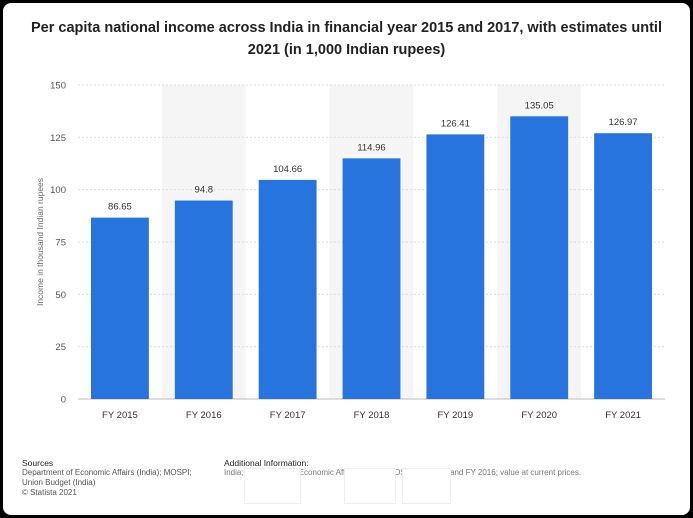 The height and width of the screenshot is (518, 693). I want to click on x-tick-label: FY 2015, so click(120, 415).